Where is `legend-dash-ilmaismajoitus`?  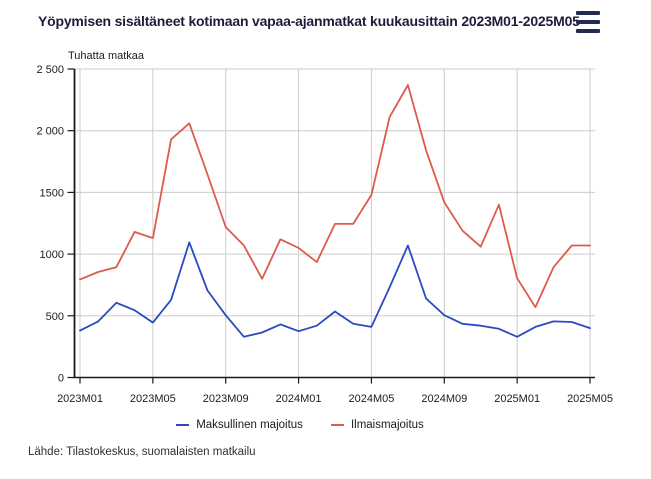
legend-dash-ilmaismajoitus is located at coordinates (337, 425).